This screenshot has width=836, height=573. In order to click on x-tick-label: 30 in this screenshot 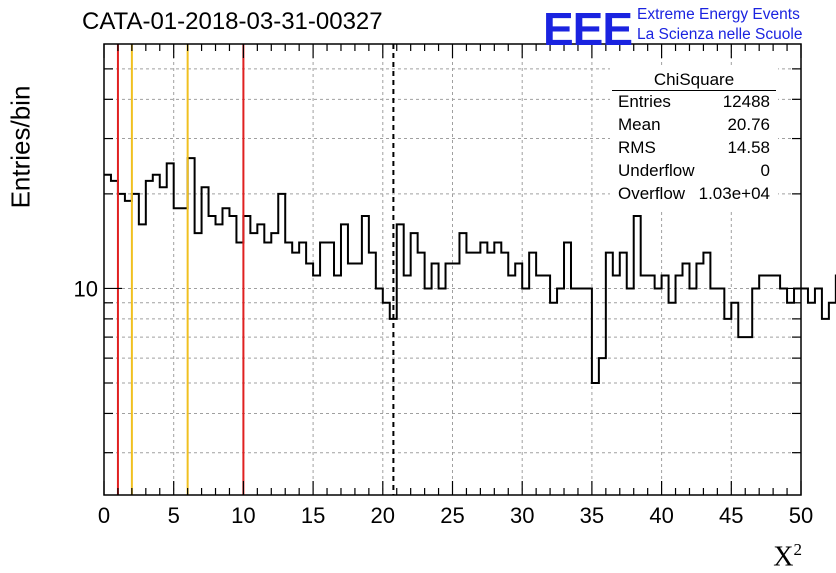, I will do `click(522, 515)`.